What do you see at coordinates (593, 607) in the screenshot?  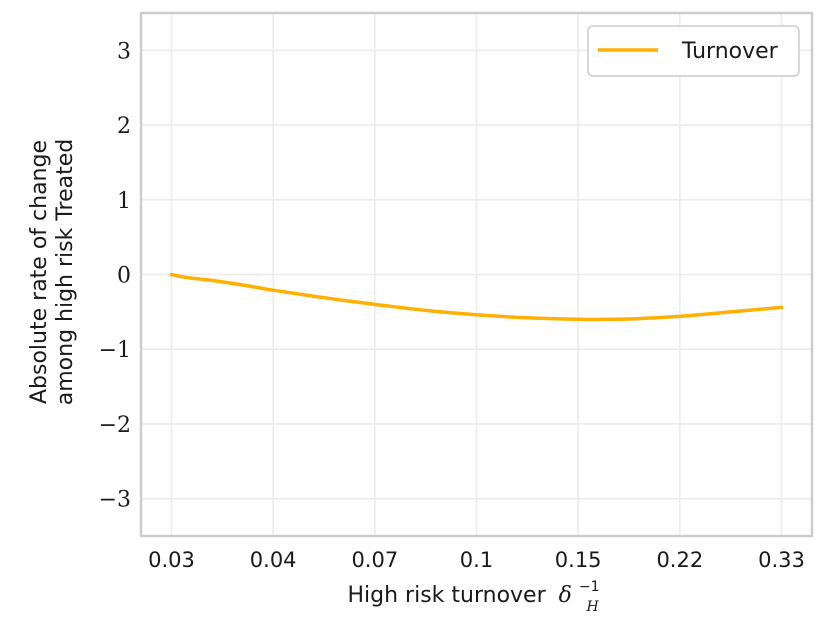 I see `x-axis-label-sub: H` at bounding box center [593, 607].